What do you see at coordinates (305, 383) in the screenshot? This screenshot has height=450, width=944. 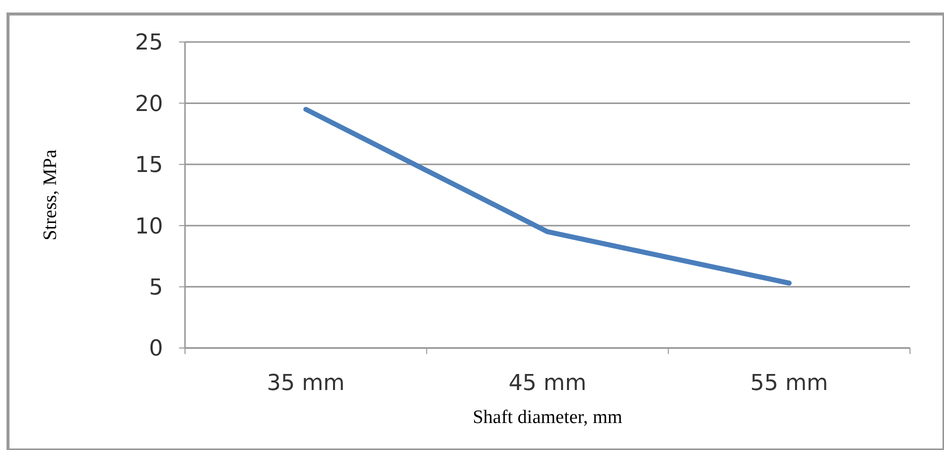 I see `x-tick-label: 35 mm` at bounding box center [305, 383].